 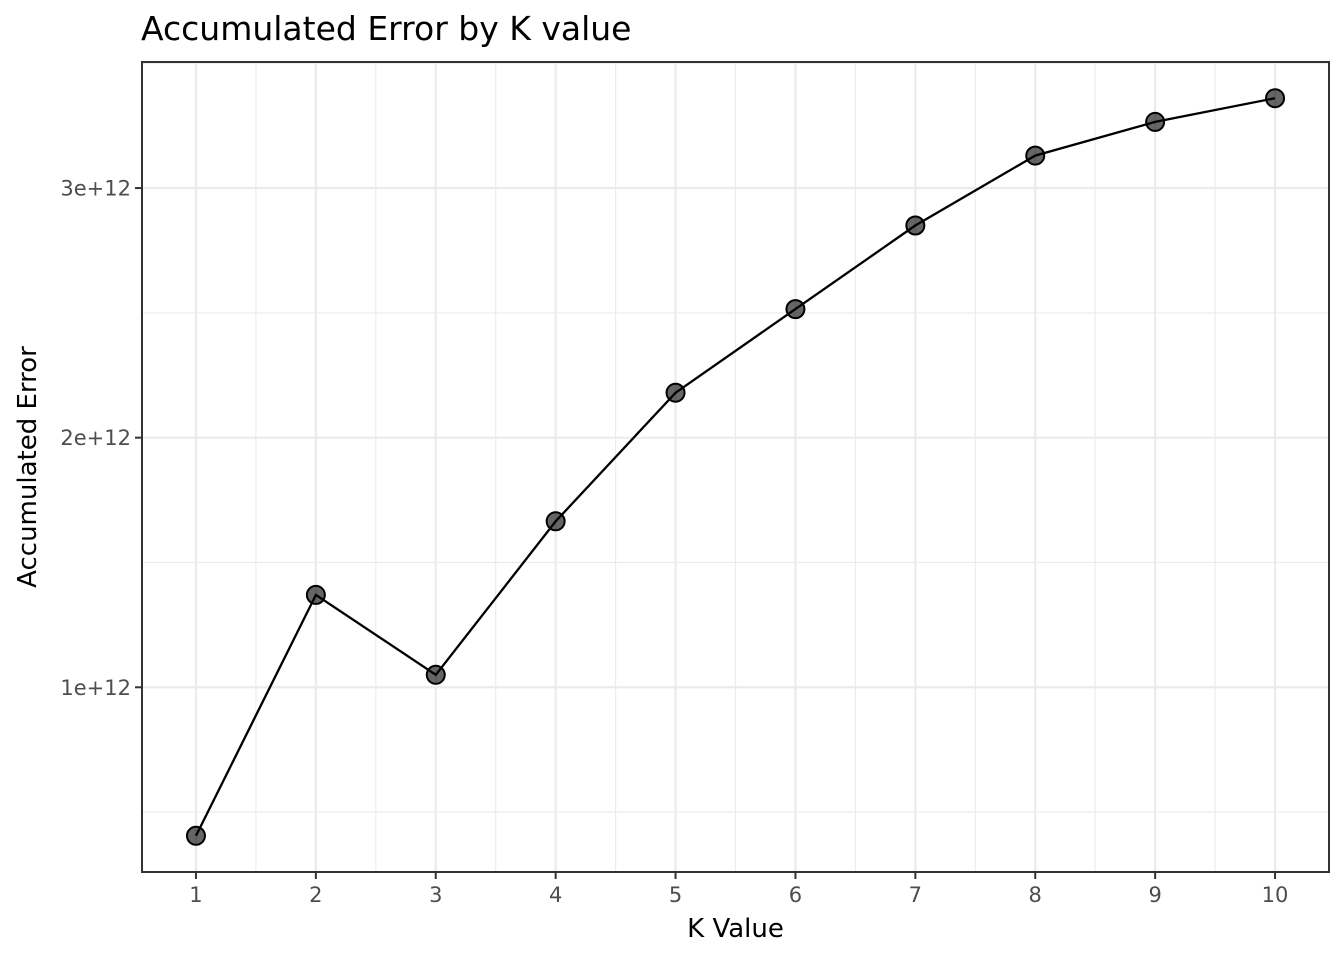 I want to click on x-tick-label: 2, so click(x=315, y=895).